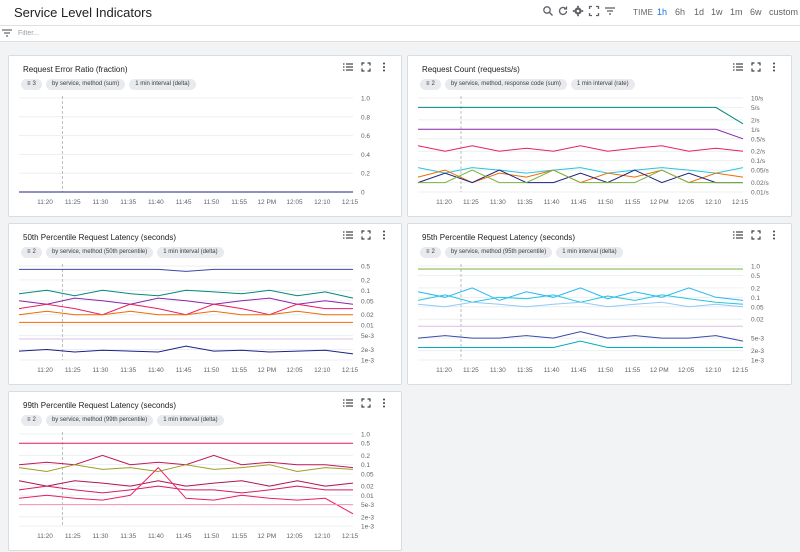 The width and height of the screenshot is (800, 552). I want to click on x-tick-label: 12:10, so click(322, 536).